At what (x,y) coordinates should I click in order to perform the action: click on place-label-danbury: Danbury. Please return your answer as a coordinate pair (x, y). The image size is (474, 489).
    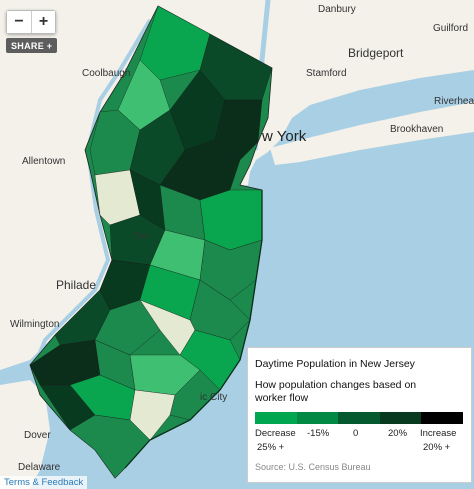
    Looking at the image, I should click on (337, 9).